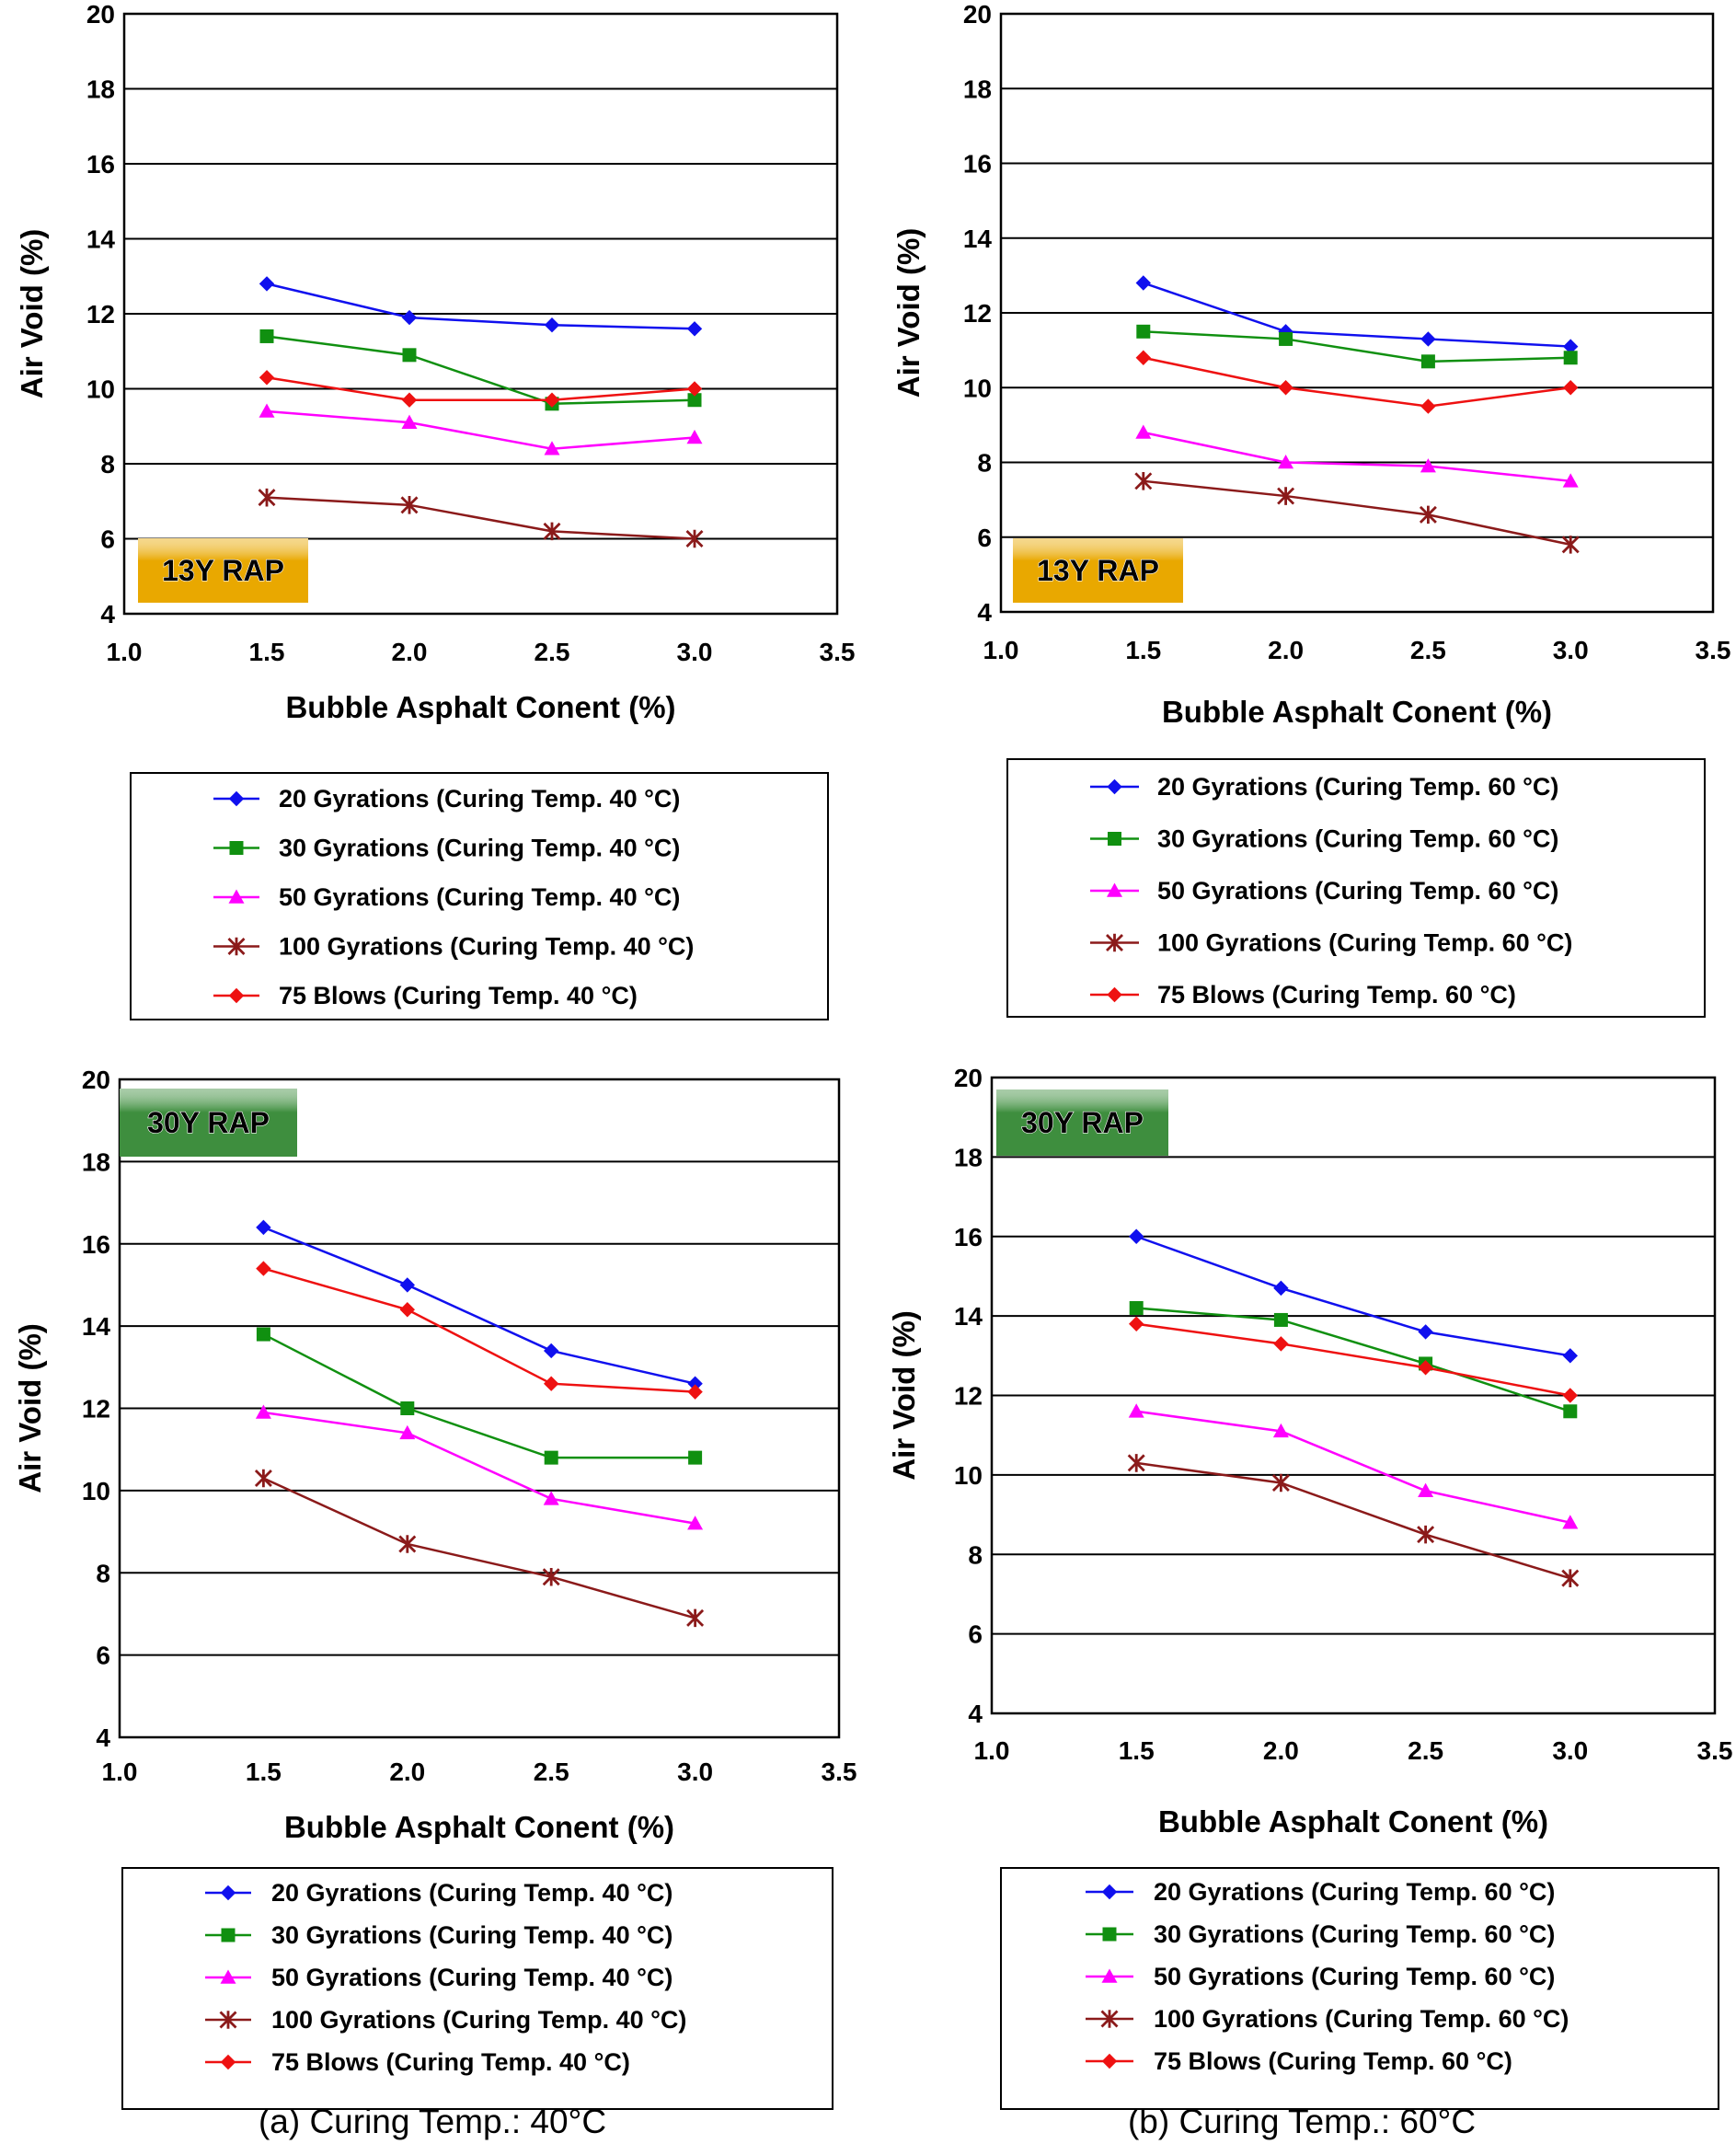 The height and width of the screenshot is (2144, 1736). What do you see at coordinates (100, 89) in the screenshot?
I see `y-tick-label: 18` at bounding box center [100, 89].